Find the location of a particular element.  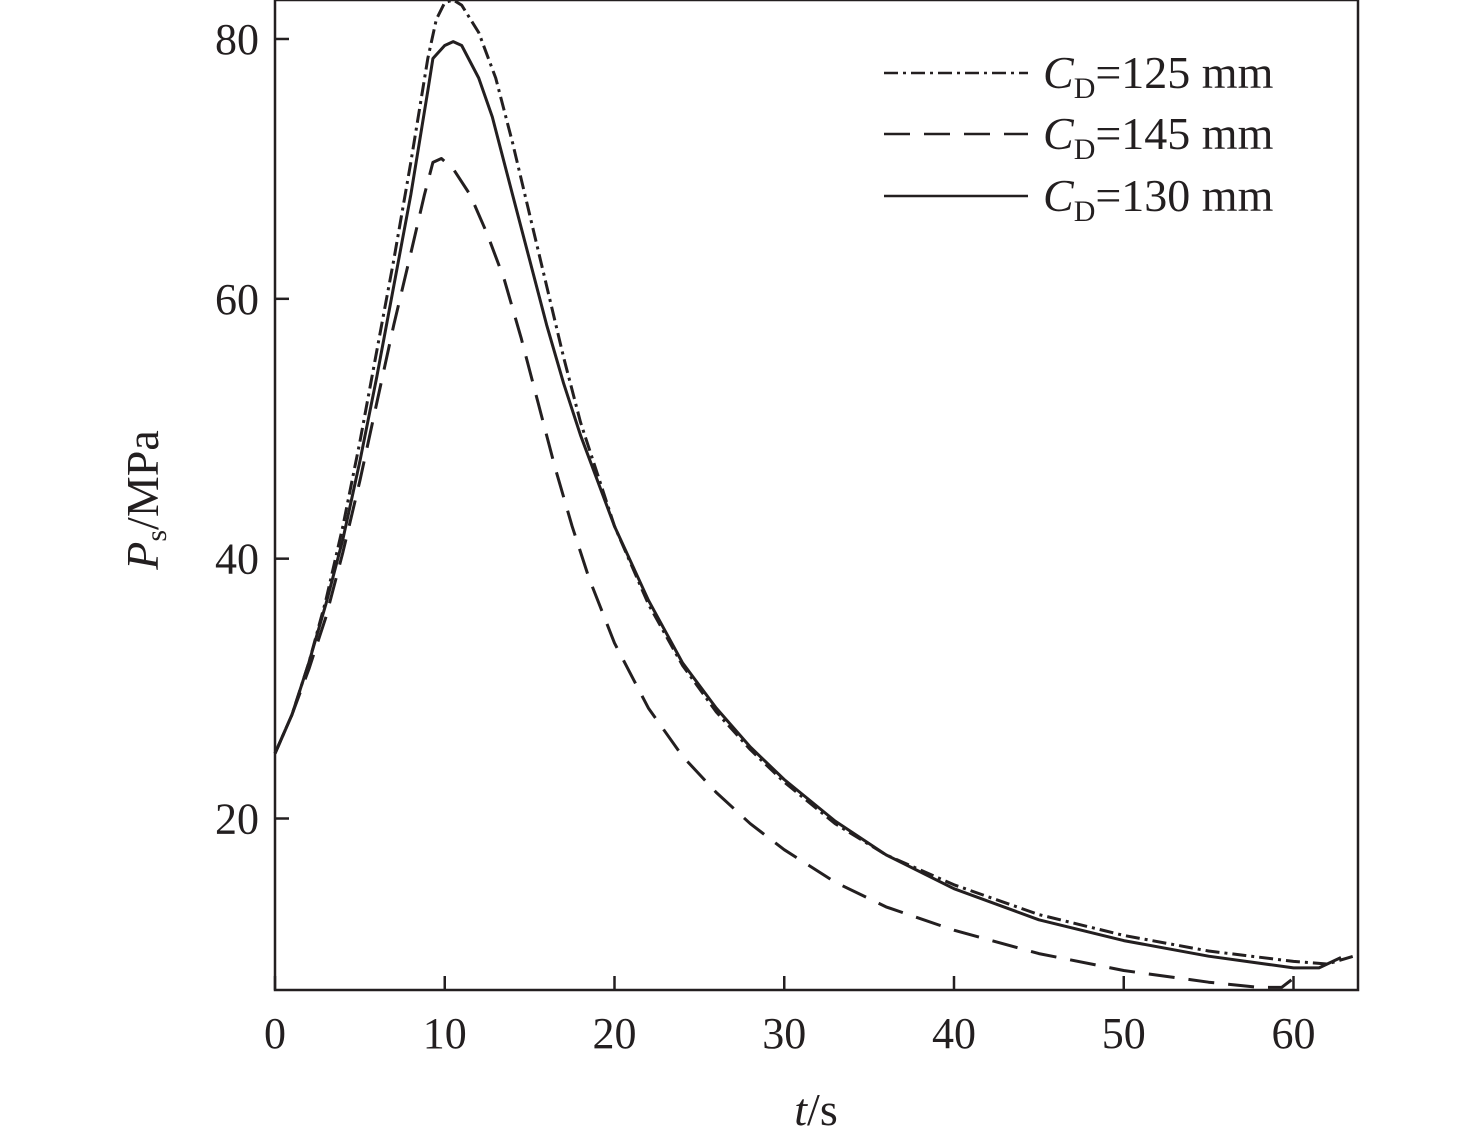

x-tick-label: 40 is located at coordinates (954, 1033).